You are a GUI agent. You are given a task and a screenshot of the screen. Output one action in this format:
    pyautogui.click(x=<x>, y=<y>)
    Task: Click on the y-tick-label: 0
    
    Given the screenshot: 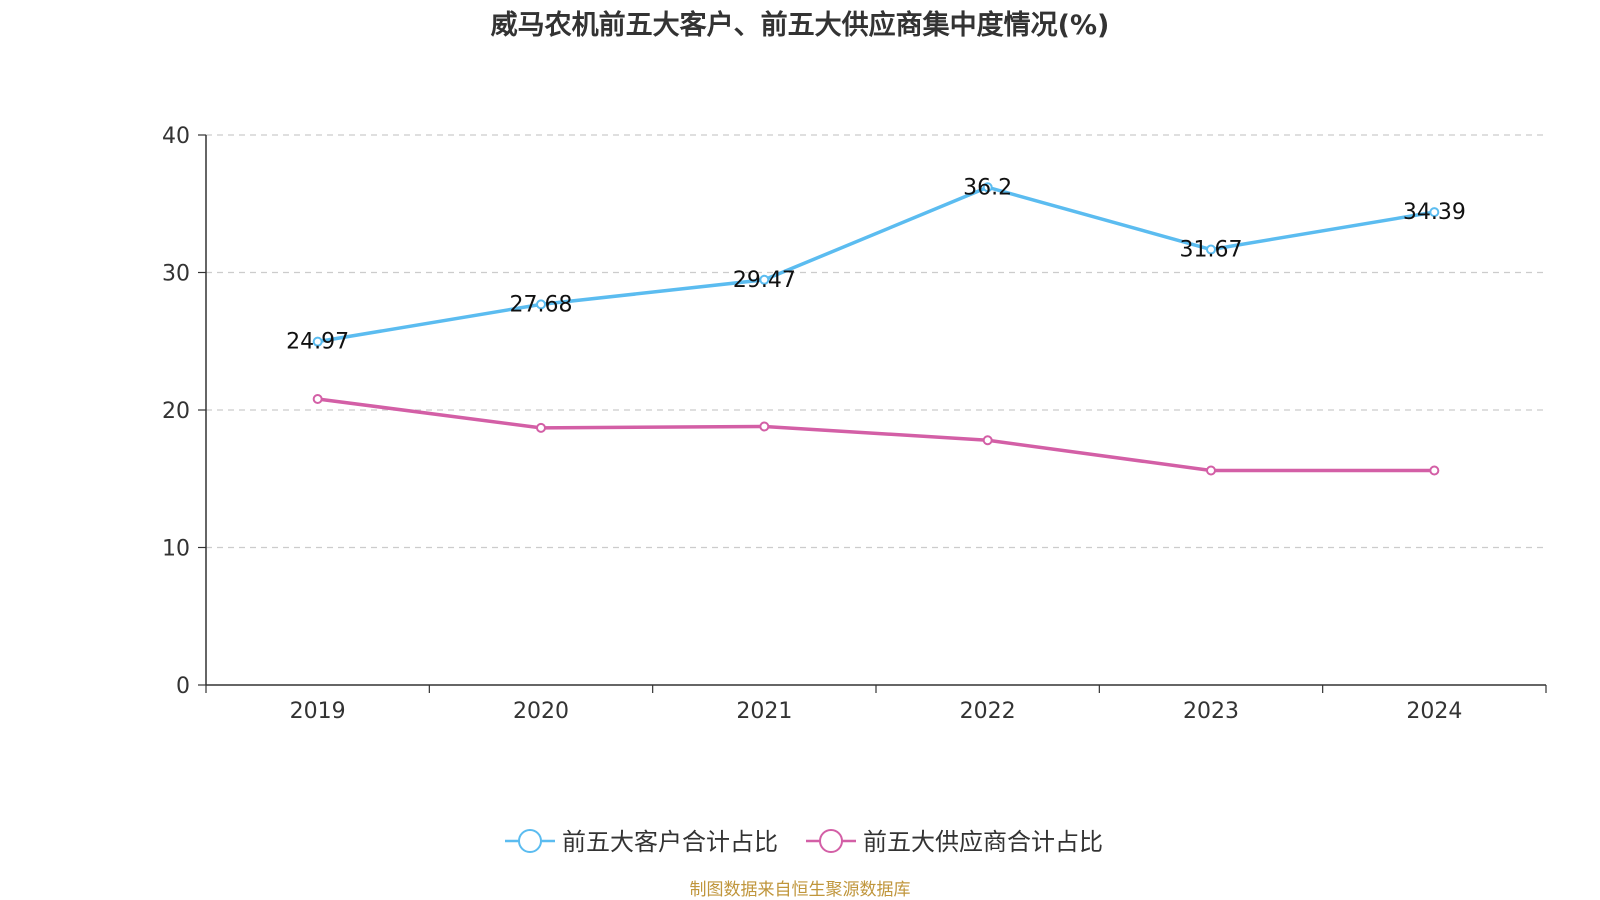 What is the action you would take?
    pyautogui.click(x=183, y=686)
    